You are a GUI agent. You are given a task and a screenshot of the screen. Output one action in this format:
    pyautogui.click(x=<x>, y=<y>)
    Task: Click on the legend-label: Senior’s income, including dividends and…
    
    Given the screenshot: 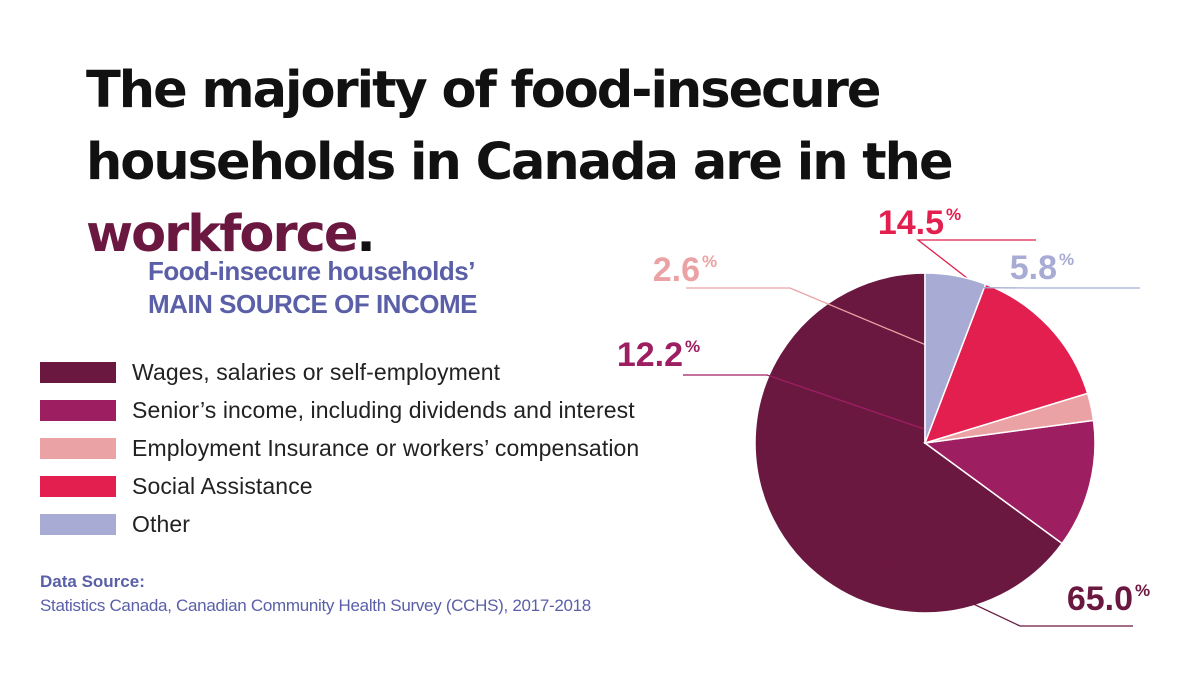 What is the action you would take?
    pyautogui.click(x=383, y=409)
    